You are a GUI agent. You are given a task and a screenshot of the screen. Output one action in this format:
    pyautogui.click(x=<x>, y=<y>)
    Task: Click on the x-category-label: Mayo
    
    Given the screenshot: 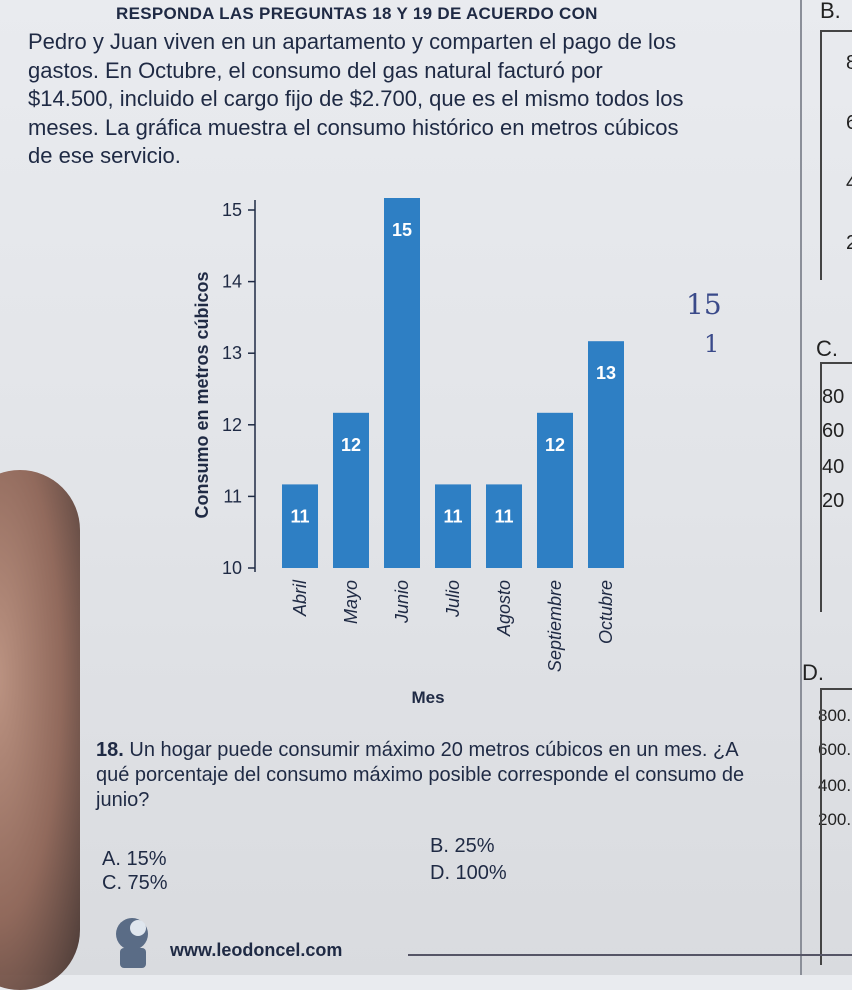 What is the action you would take?
    pyautogui.click(x=351, y=602)
    